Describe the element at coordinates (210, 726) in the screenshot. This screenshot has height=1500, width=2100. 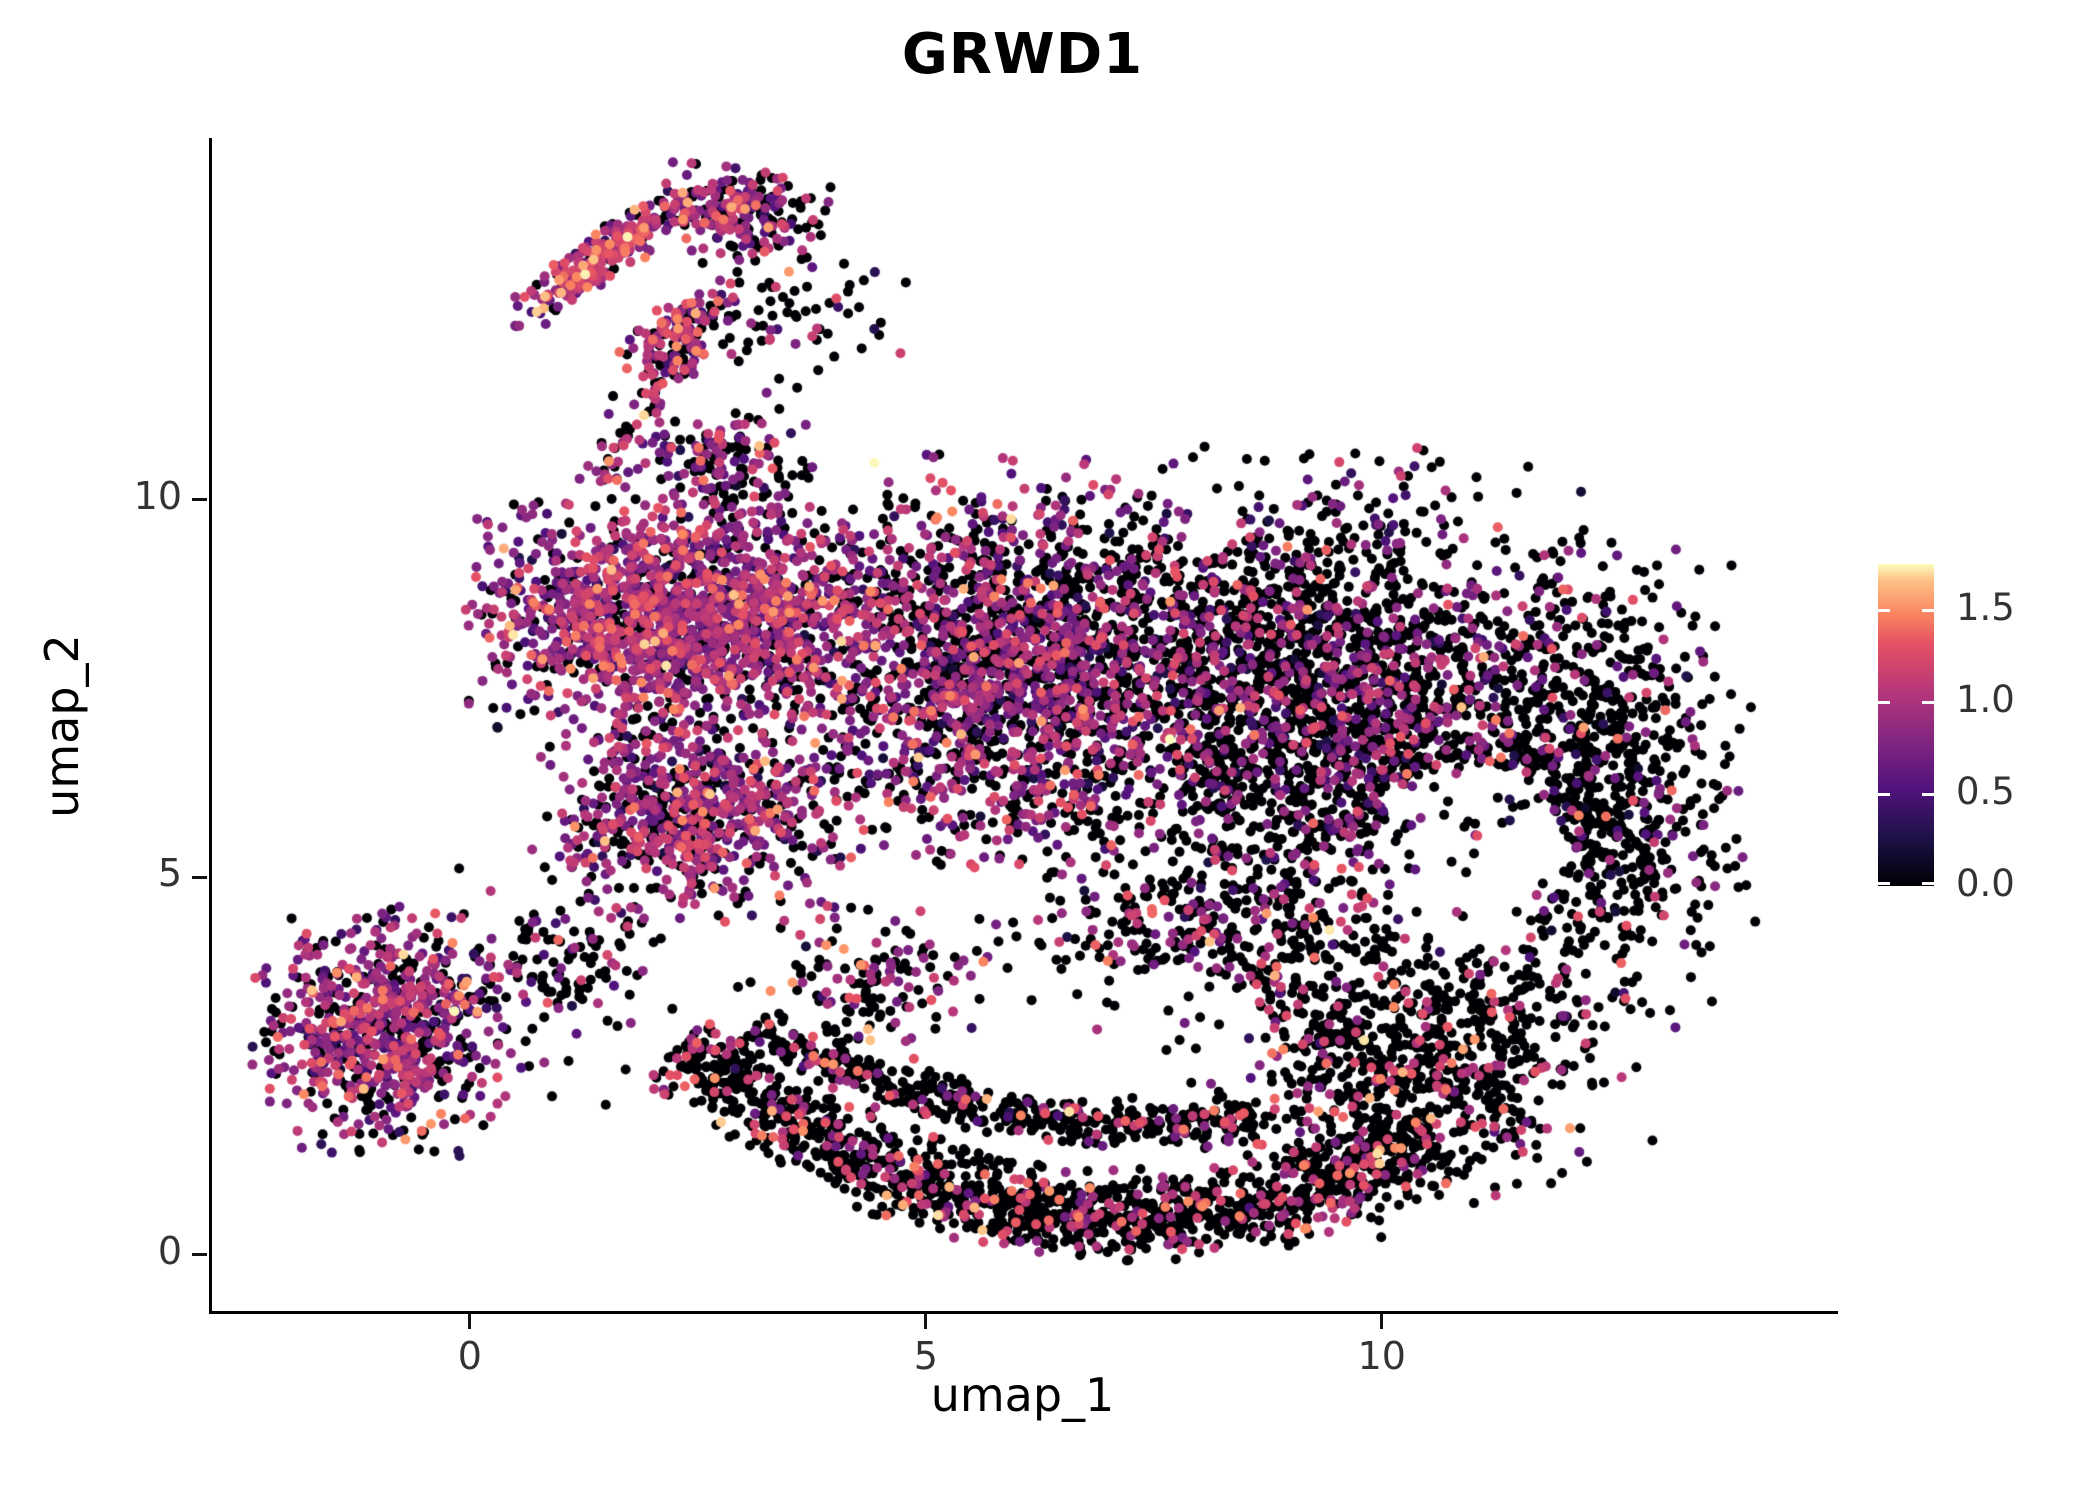
I see `y-axis-line` at that location.